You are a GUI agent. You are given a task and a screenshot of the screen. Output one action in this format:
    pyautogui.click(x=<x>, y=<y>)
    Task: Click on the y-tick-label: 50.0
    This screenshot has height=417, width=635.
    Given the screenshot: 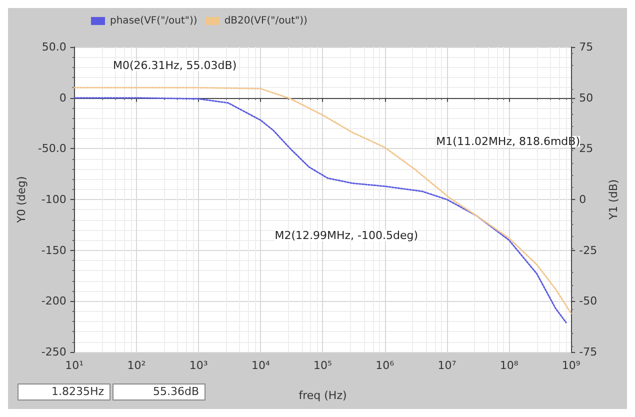 What is the action you would take?
    pyautogui.click(x=54, y=47)
    